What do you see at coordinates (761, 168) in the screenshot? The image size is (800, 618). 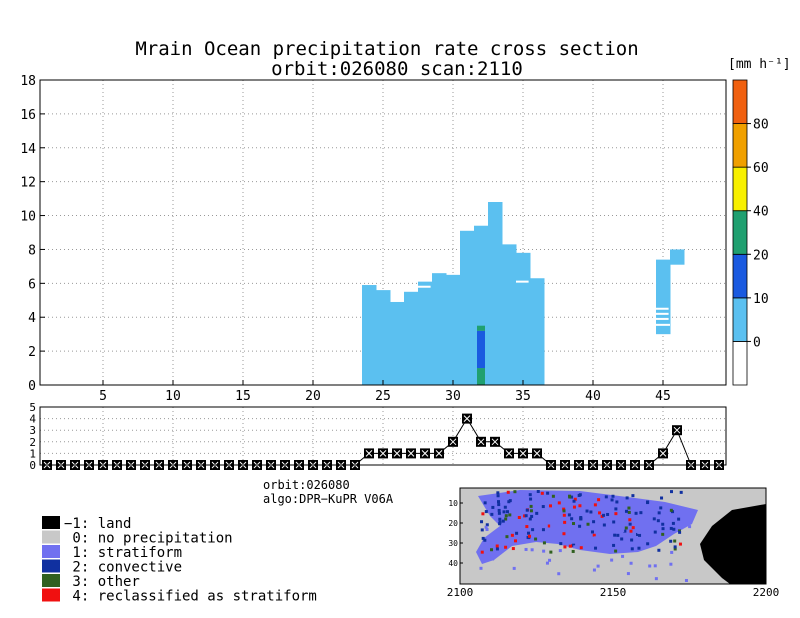 I see `colorbar-tick-label: 60` at bounding box center [761, 168].